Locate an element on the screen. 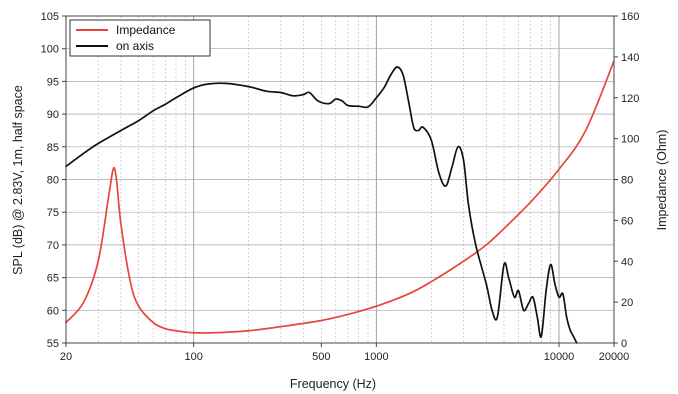 Image resolution: width=678 pixels, height=394 pixels. y-axis-left-title: SPL (dB) @ 2.83V, 1m, half space is located at coordinates (18, 180).